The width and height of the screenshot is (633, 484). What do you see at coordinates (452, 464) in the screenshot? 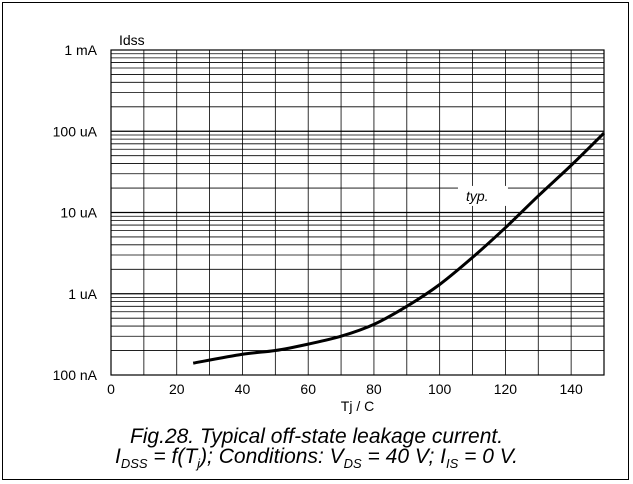
I see `caption-is-subscript: IS` at bounding box center [452, 464].